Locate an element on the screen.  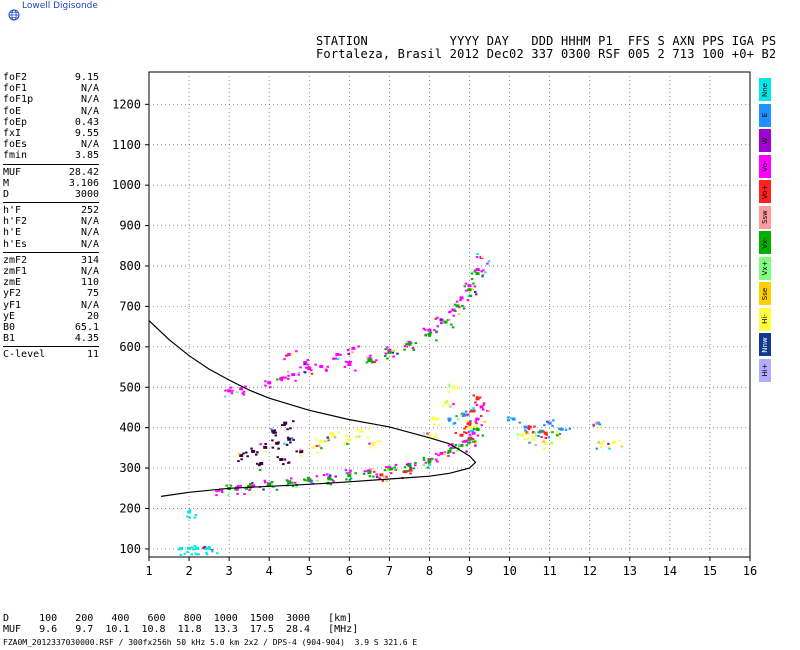
x-tick-label: 16 is located at coordinates (750, 571).